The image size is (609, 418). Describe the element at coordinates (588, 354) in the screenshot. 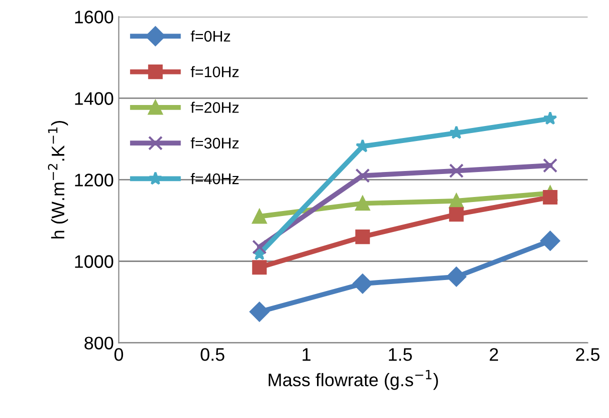

I see `x-tick-label: 2.5` at that location.